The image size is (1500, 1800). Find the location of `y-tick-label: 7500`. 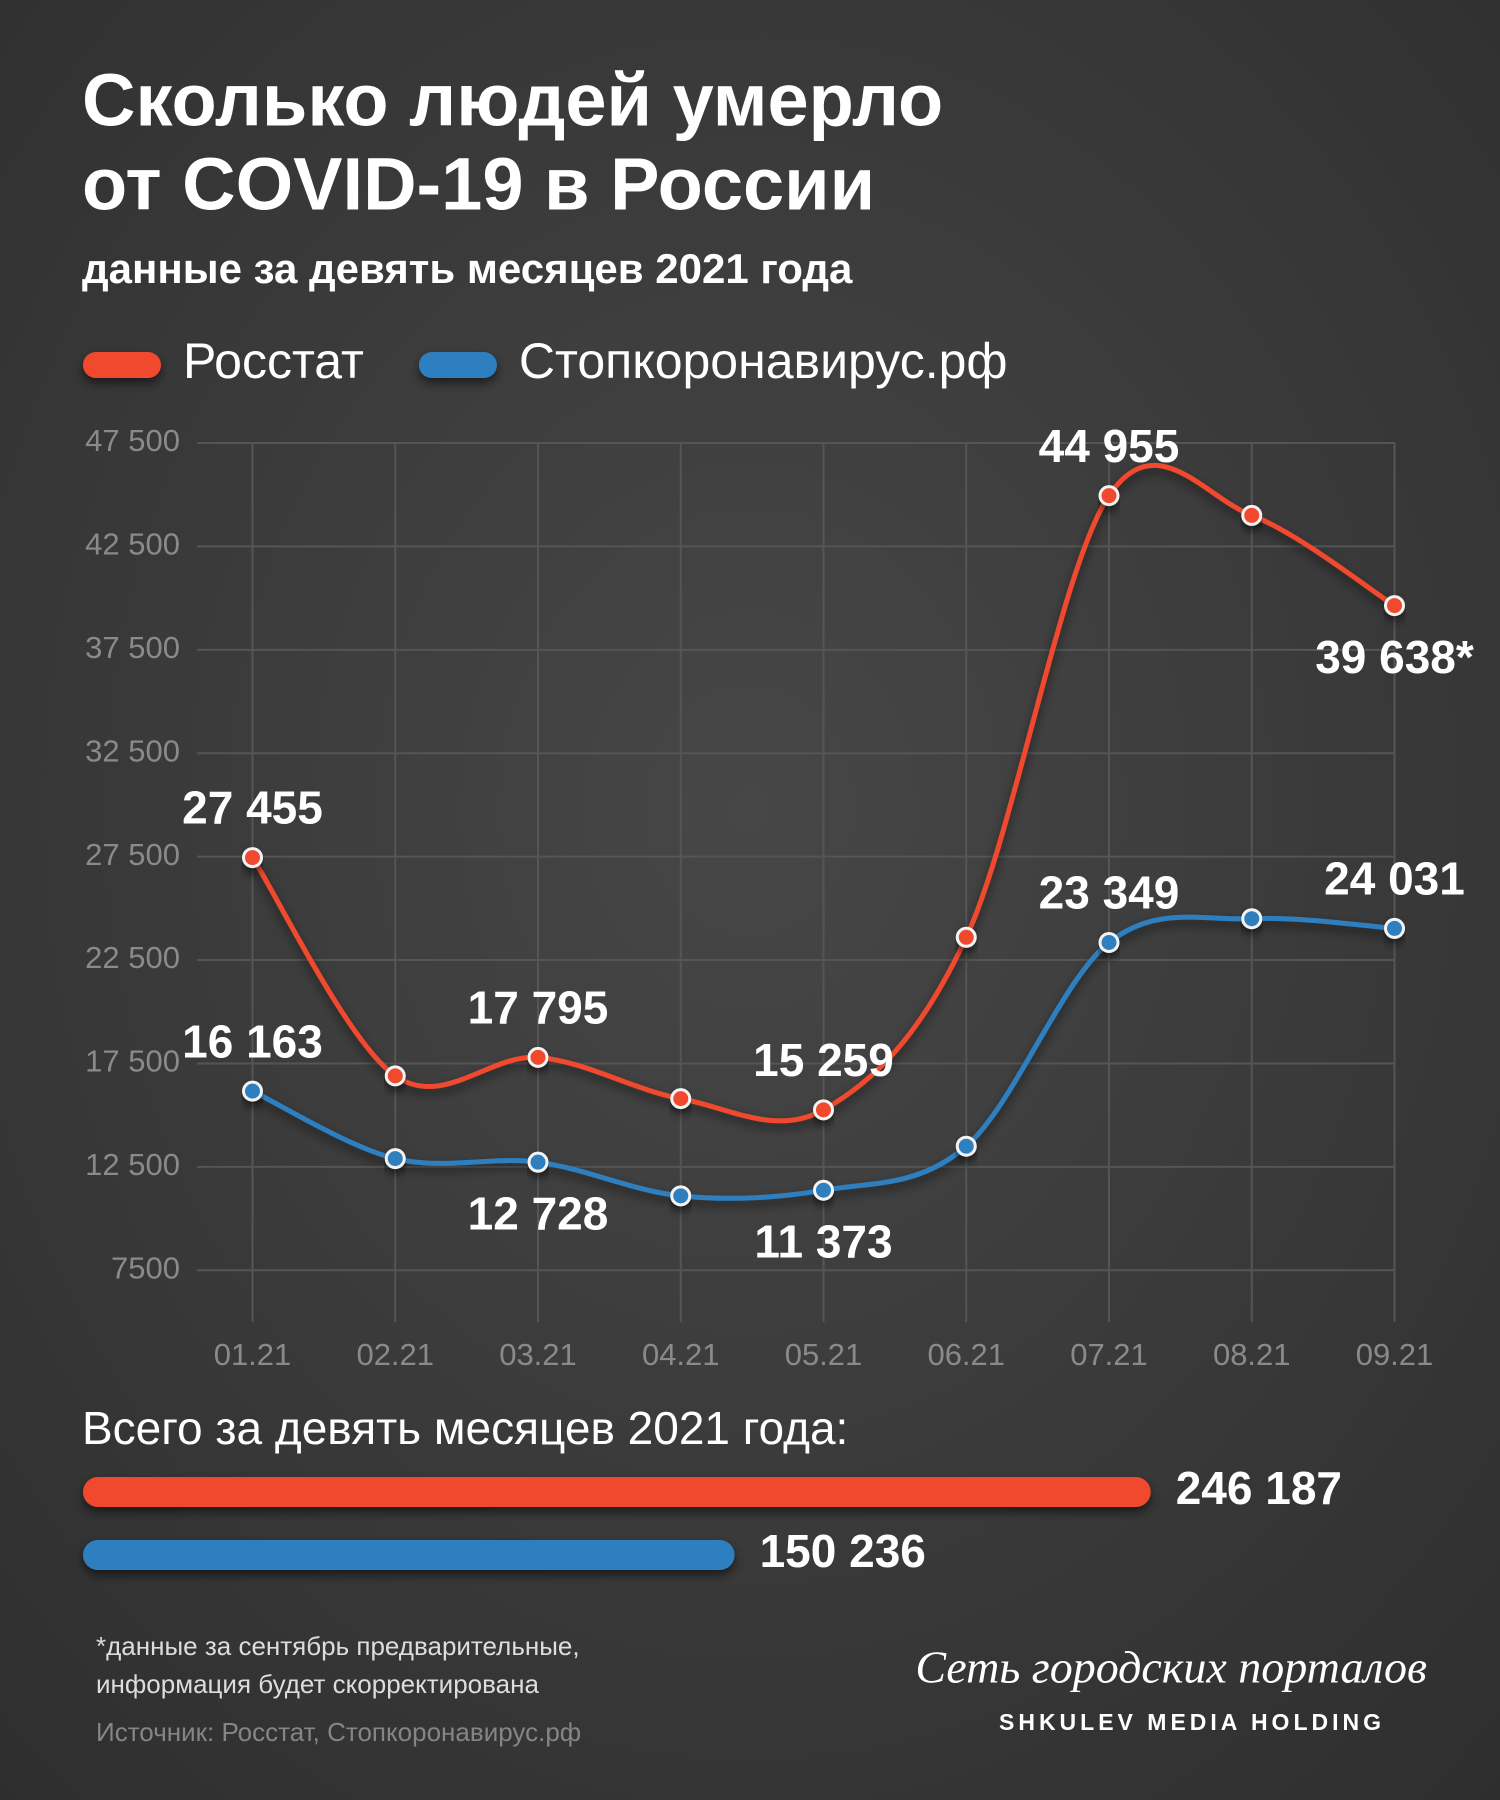

y-tick-label: 7500 is located at coordinates (145, 1267).